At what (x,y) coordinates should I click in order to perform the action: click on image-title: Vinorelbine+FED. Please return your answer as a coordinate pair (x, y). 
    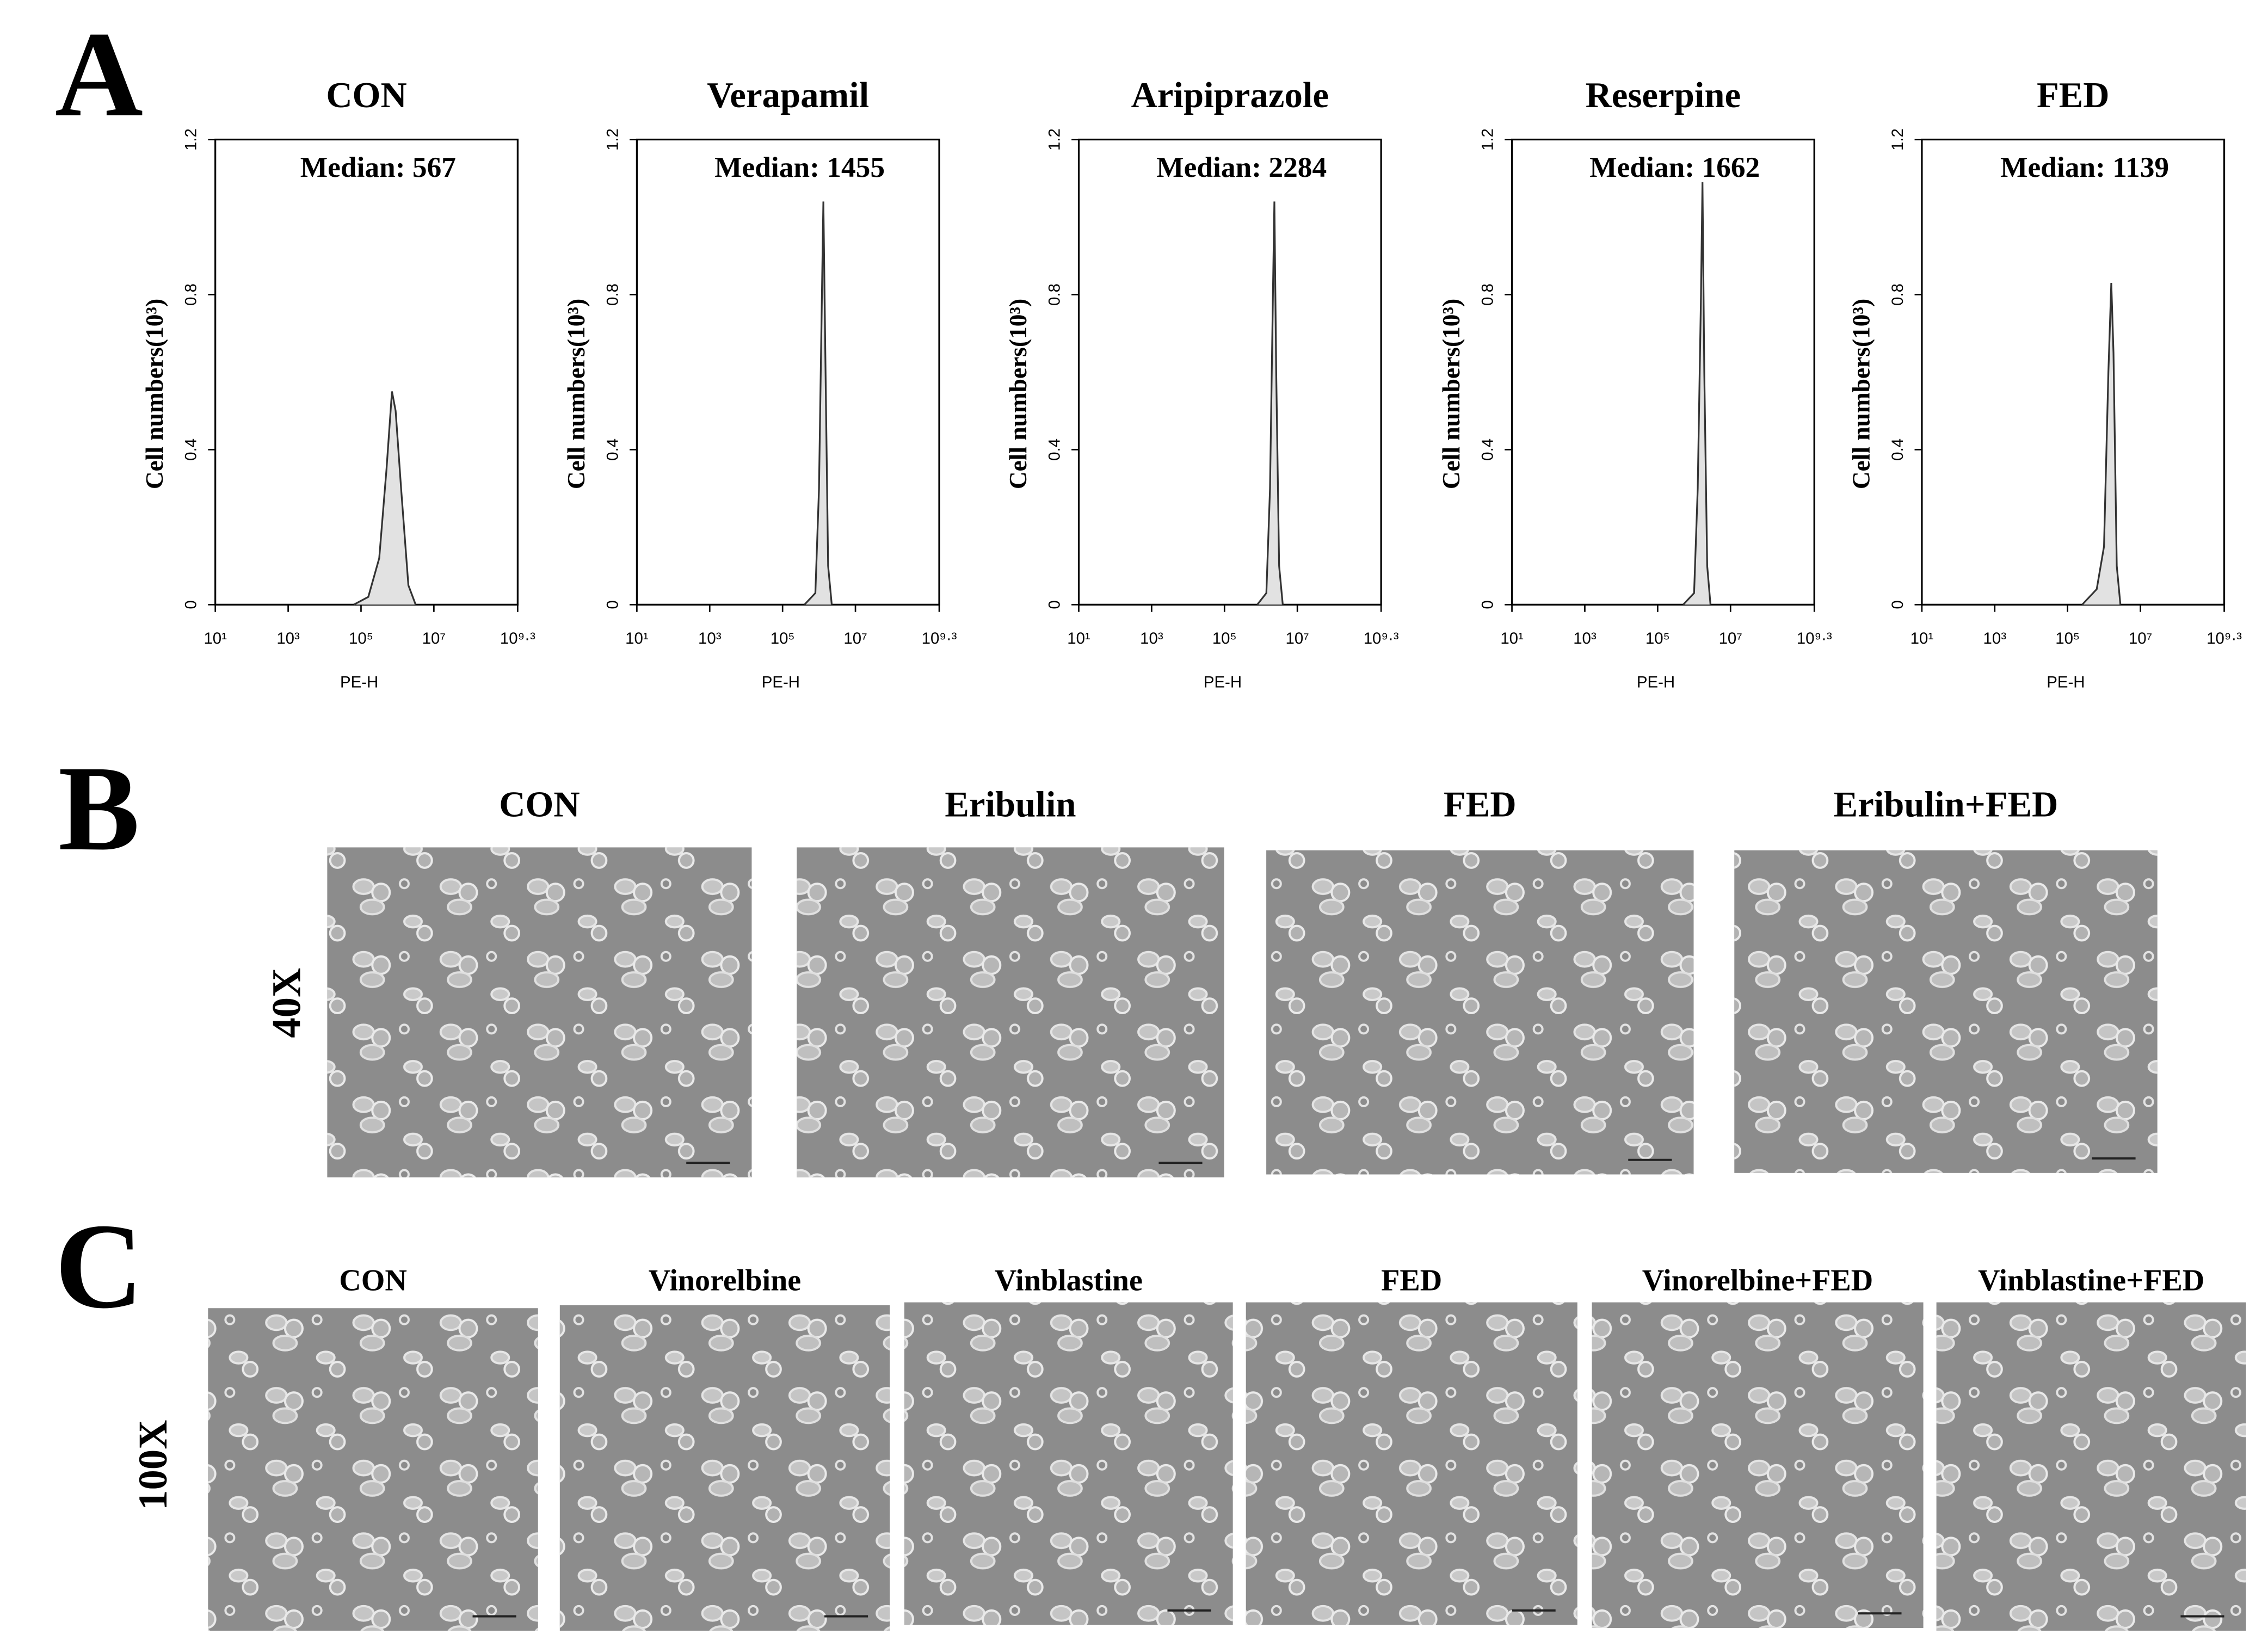
    Looking at the image, I should click on (1757, 1281).